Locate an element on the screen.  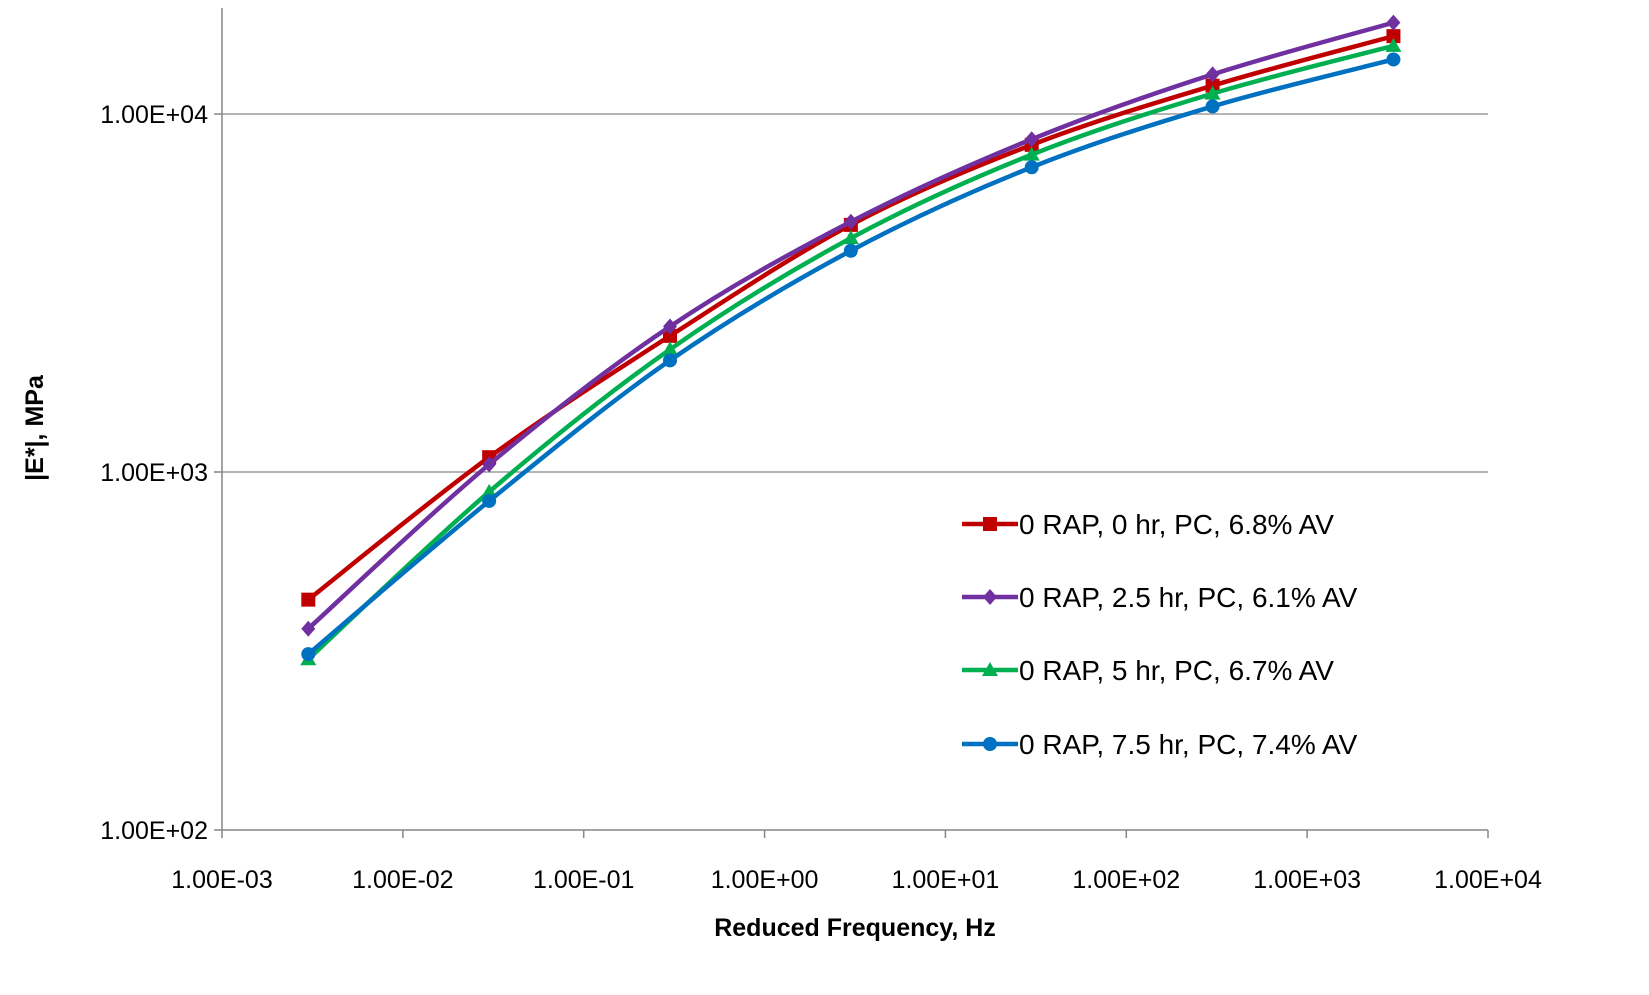
y-axis-ticks: 1.00E+02 1.00E+03 1.00E+04 is located at coordinates (161, 473).